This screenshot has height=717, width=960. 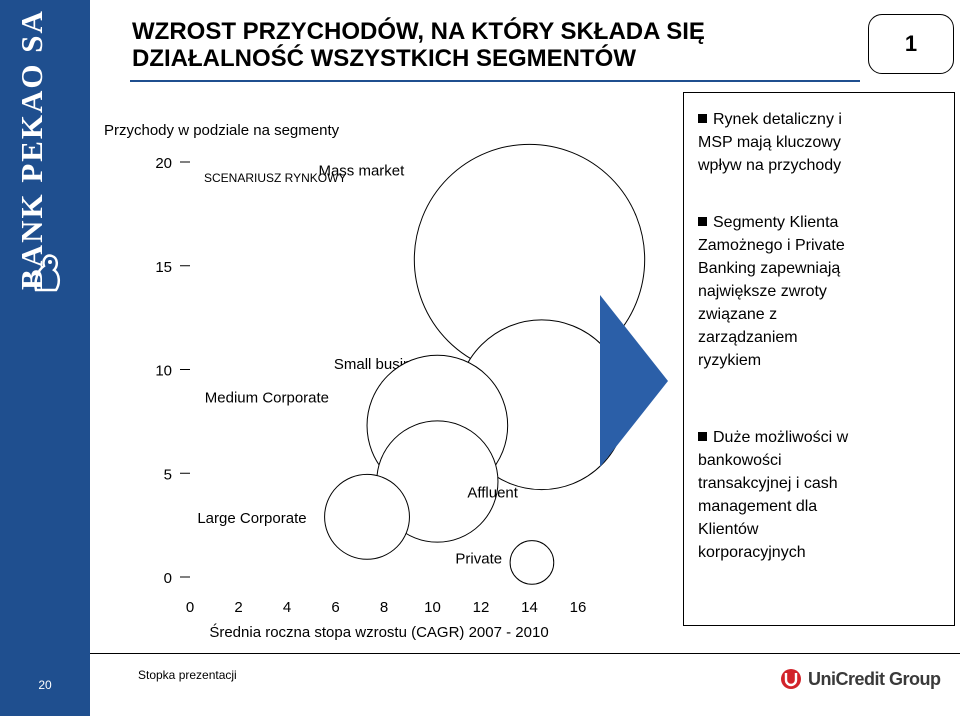 I want to click on bubble-label: Medium Corporate, so click(x=267, y=398).